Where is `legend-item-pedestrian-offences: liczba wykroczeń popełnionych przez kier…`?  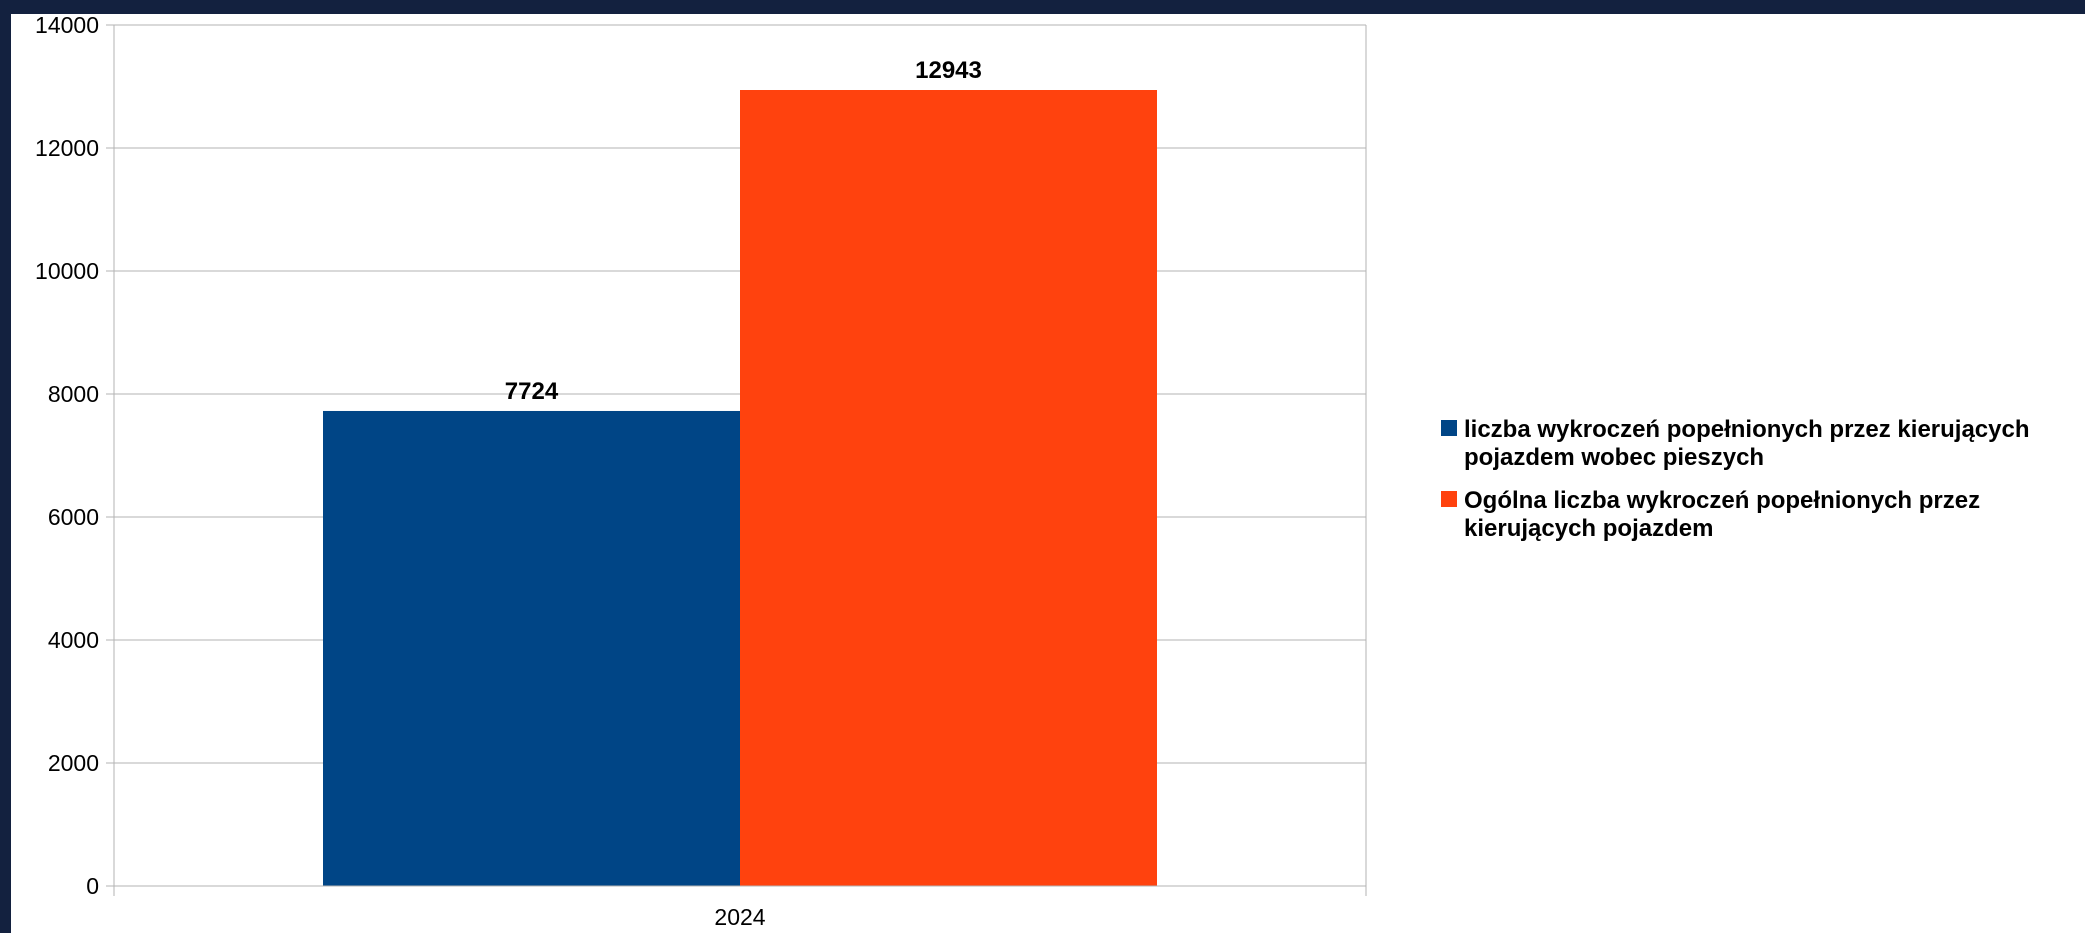
legend-item-pedestrian-offences: liczba wykroczeń popełnionych przez kier… is located at coordinates (1763, 444).